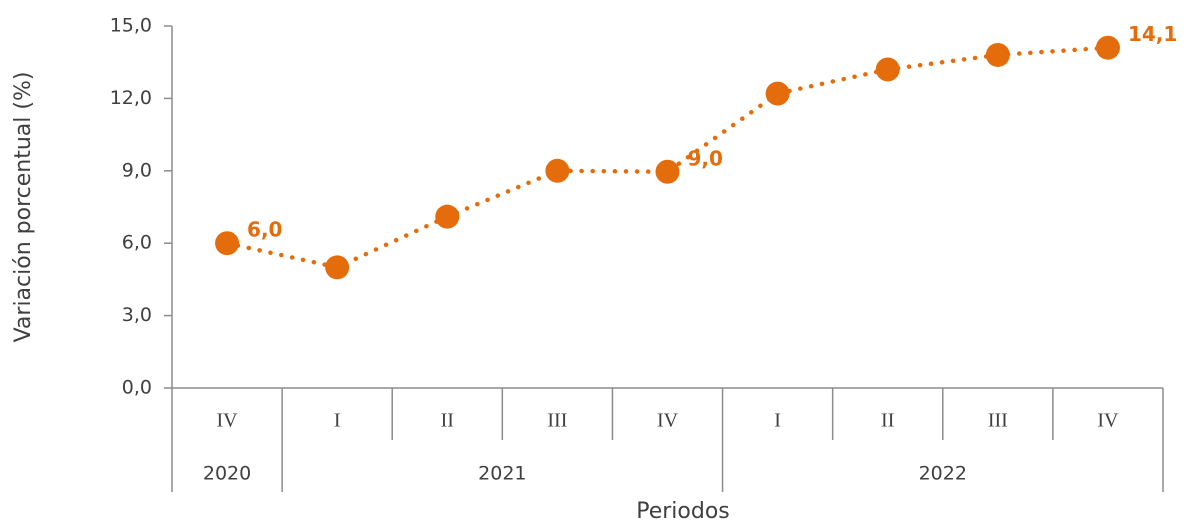 This screenshot has height=522, width=1192. I want to click on data-label: 9,0, so click(705, 158).